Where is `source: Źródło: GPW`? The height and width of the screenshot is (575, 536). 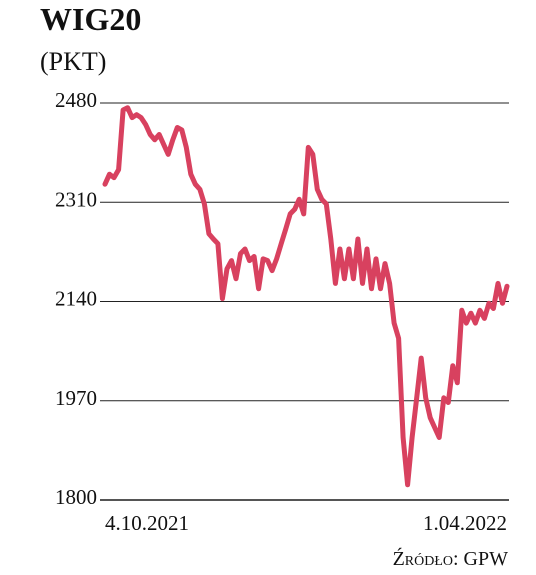 source: Źródło: GPW is located at coordinates (451, 558).